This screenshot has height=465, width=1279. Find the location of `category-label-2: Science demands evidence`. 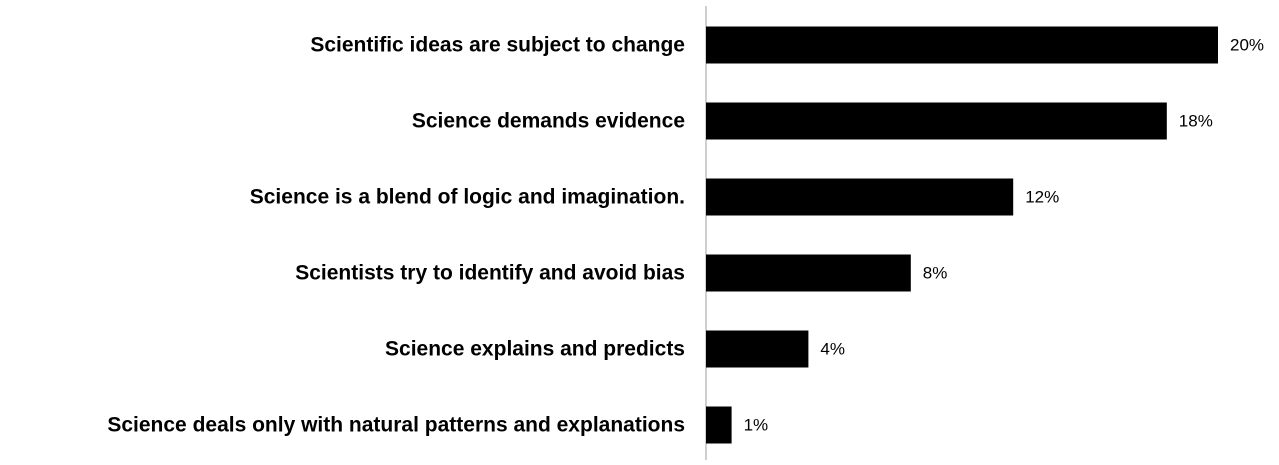

category-label-2: Science demands evidence is located at coordinates (548, 121).